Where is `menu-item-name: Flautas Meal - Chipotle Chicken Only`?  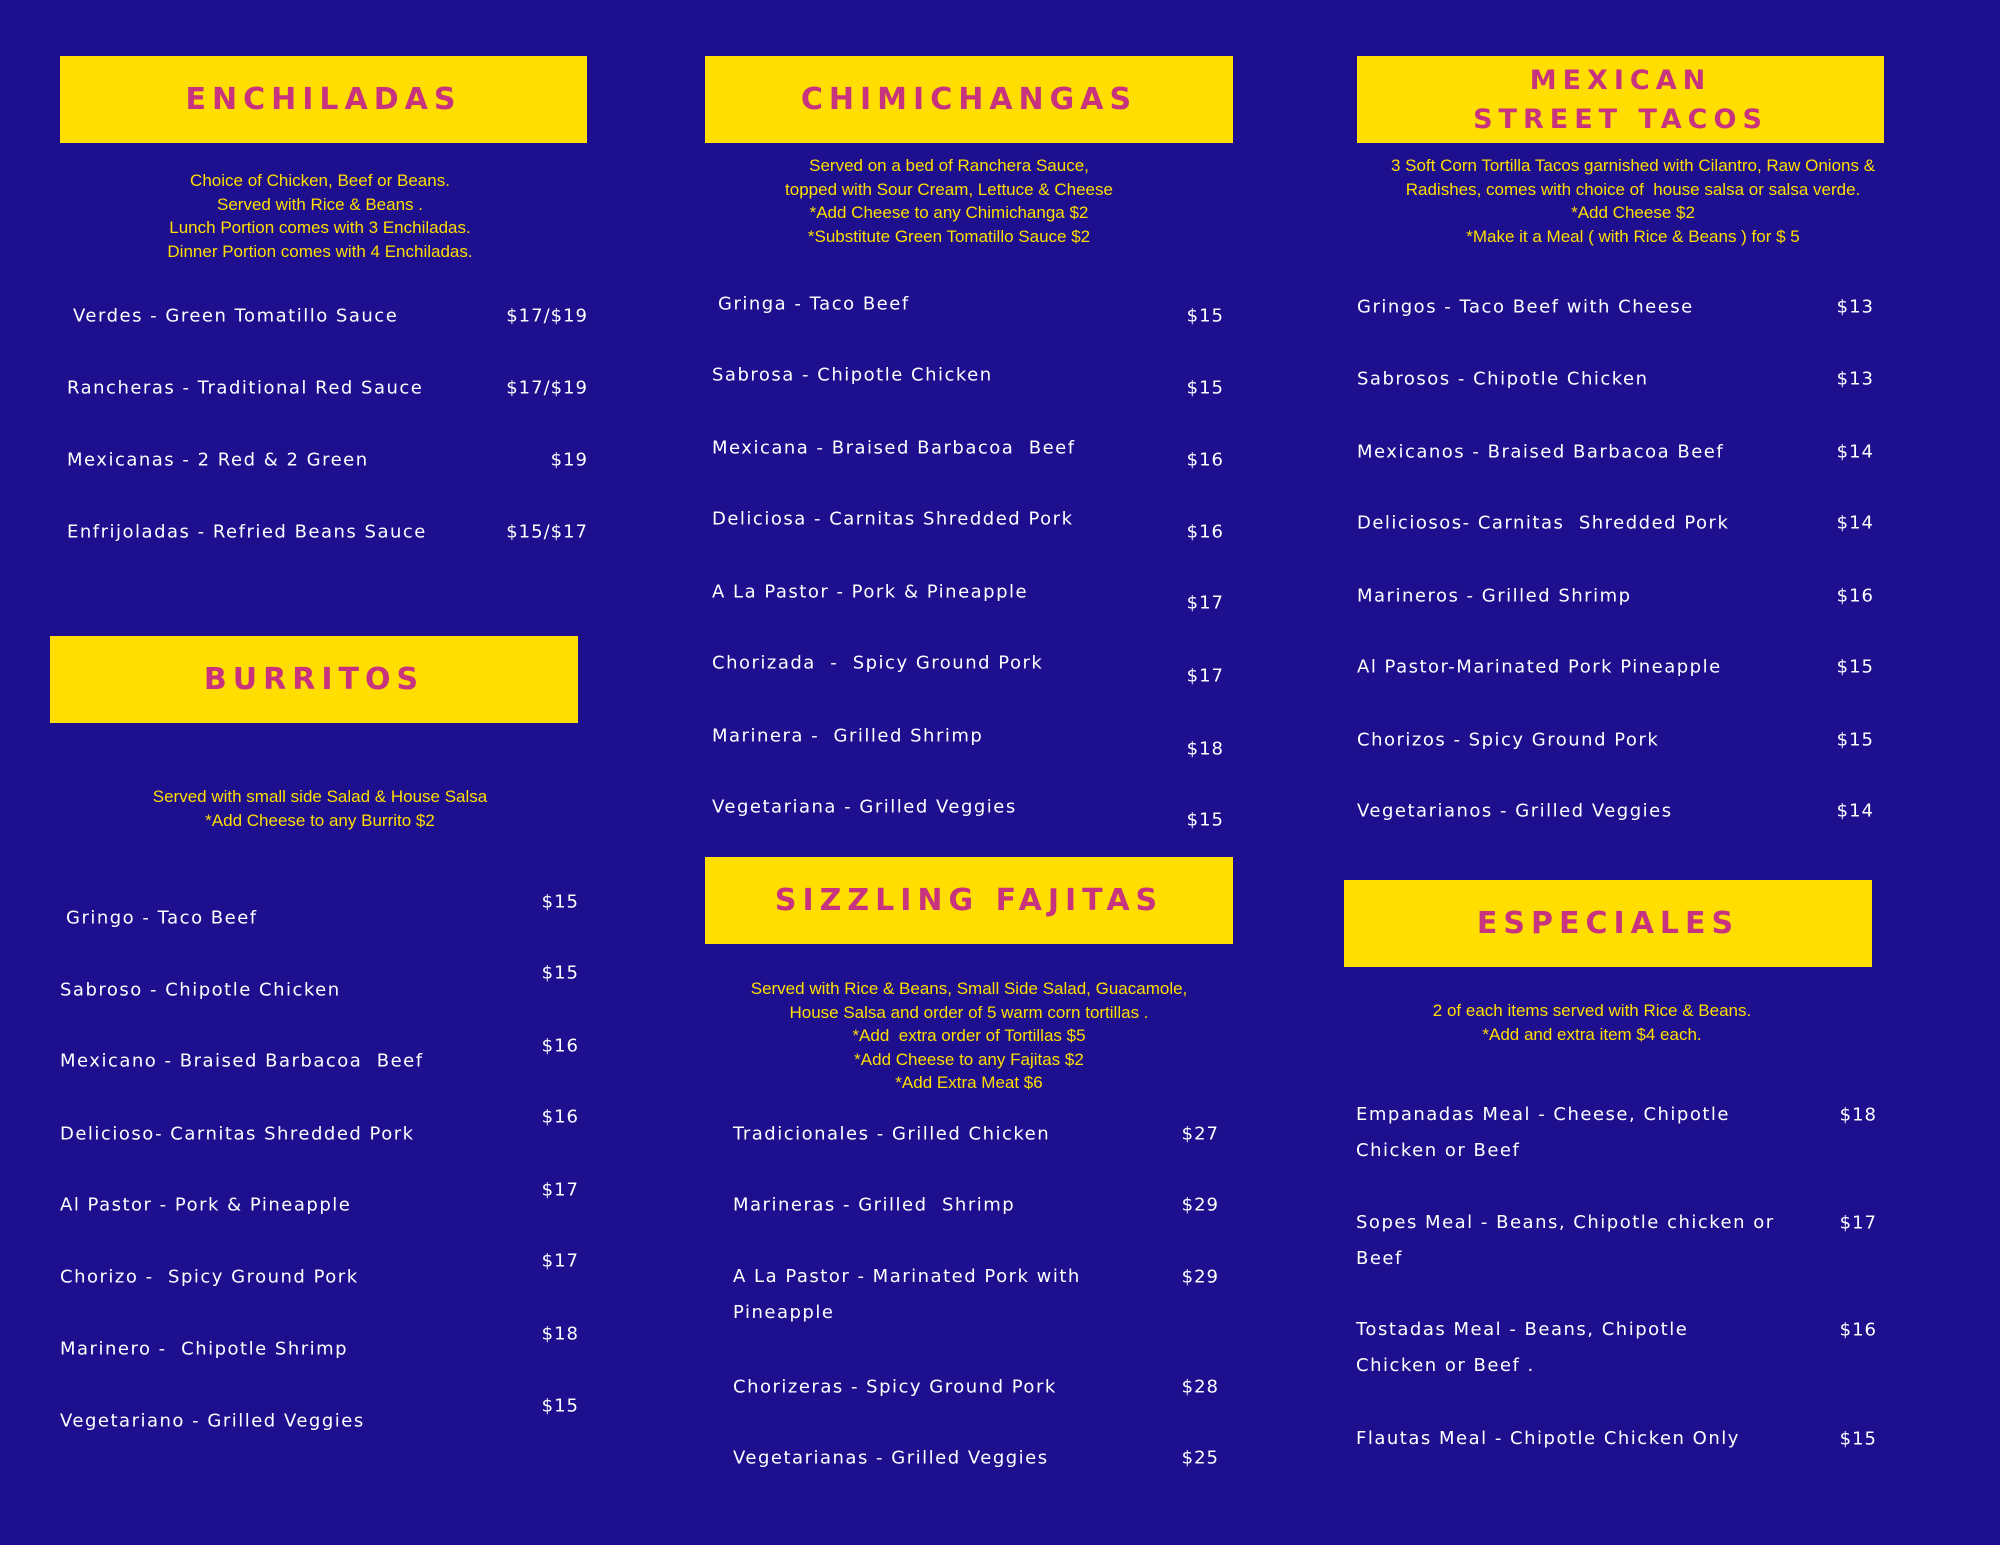
menu-item-name: Flautas Meal - Chipotle Chicken Only is located at coordinates (1548, 1438).